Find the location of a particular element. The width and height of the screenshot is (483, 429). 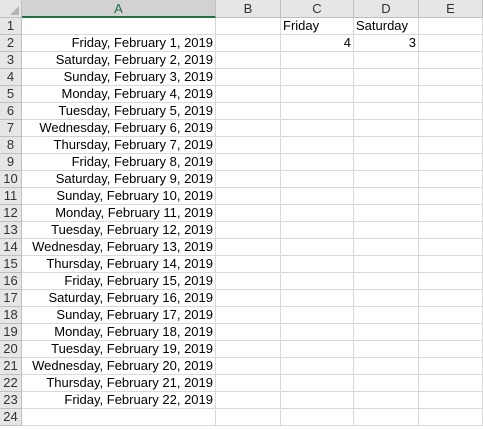

select-all-button is located at coordinates (11, 9).